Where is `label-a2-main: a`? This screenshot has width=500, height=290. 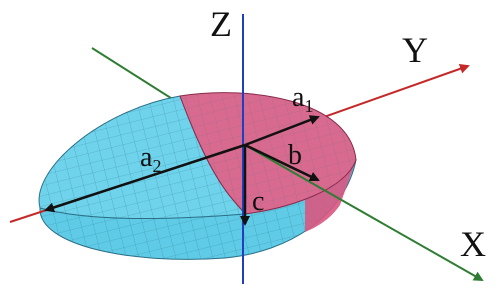 label-a2-main: a is located at coordinates (146, 157).